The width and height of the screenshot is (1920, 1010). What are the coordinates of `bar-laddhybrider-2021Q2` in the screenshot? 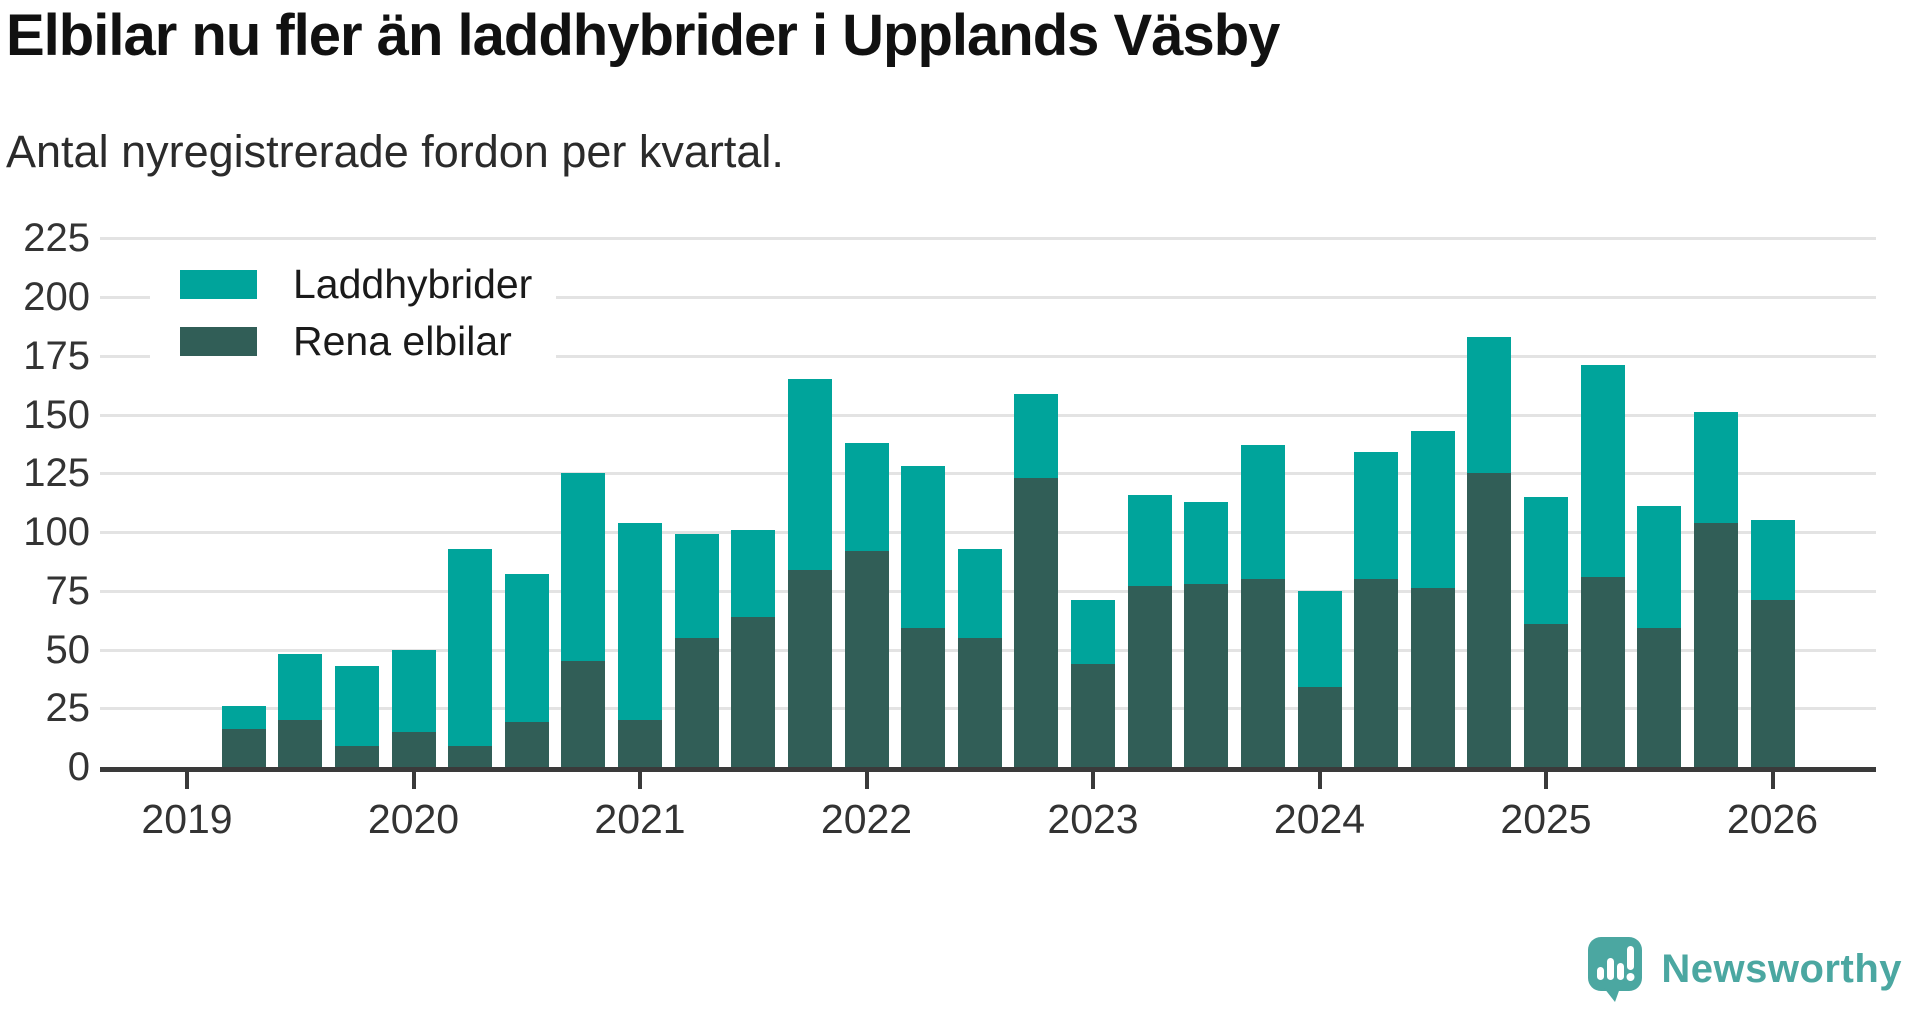 It's located at (696, 586).